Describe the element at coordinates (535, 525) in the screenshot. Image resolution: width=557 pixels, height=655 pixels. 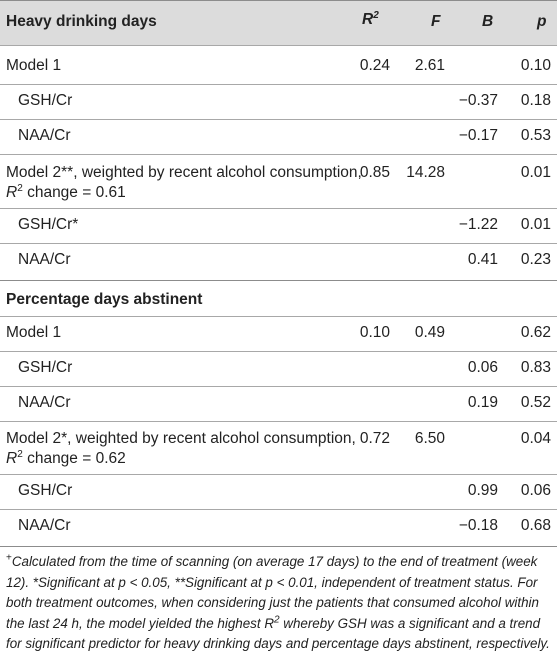
I see `cell-p: 0.68` at that location.